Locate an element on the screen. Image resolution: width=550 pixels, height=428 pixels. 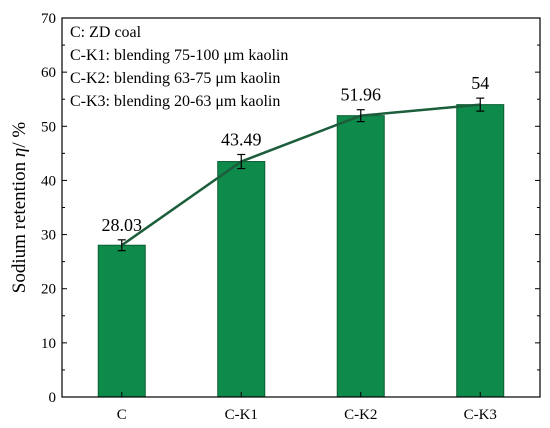
bar-c is located at coordinates (121, 321).